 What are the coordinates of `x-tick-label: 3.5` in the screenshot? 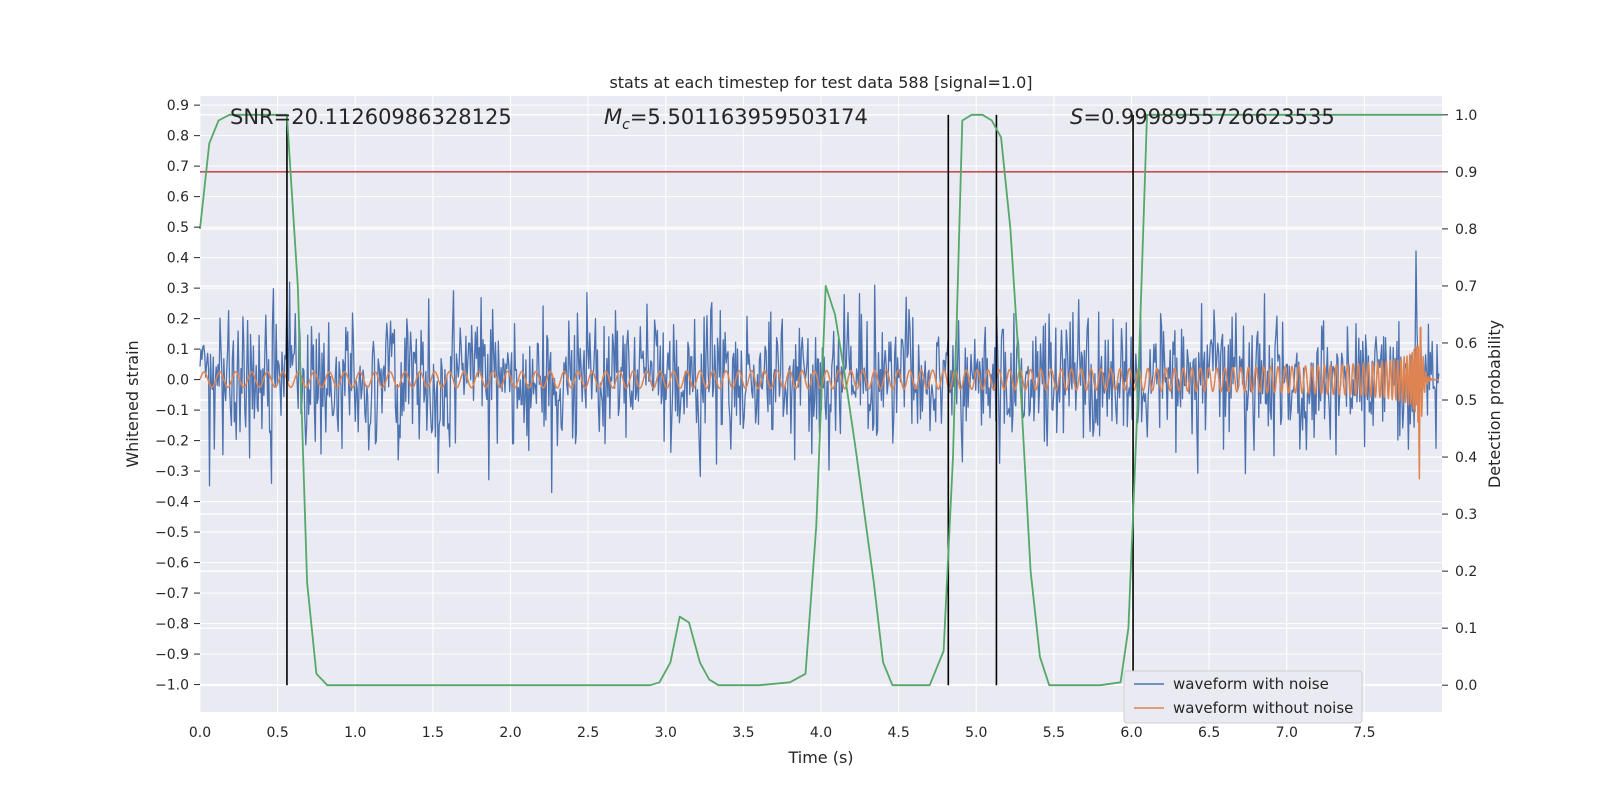 It's located at (743, 733).